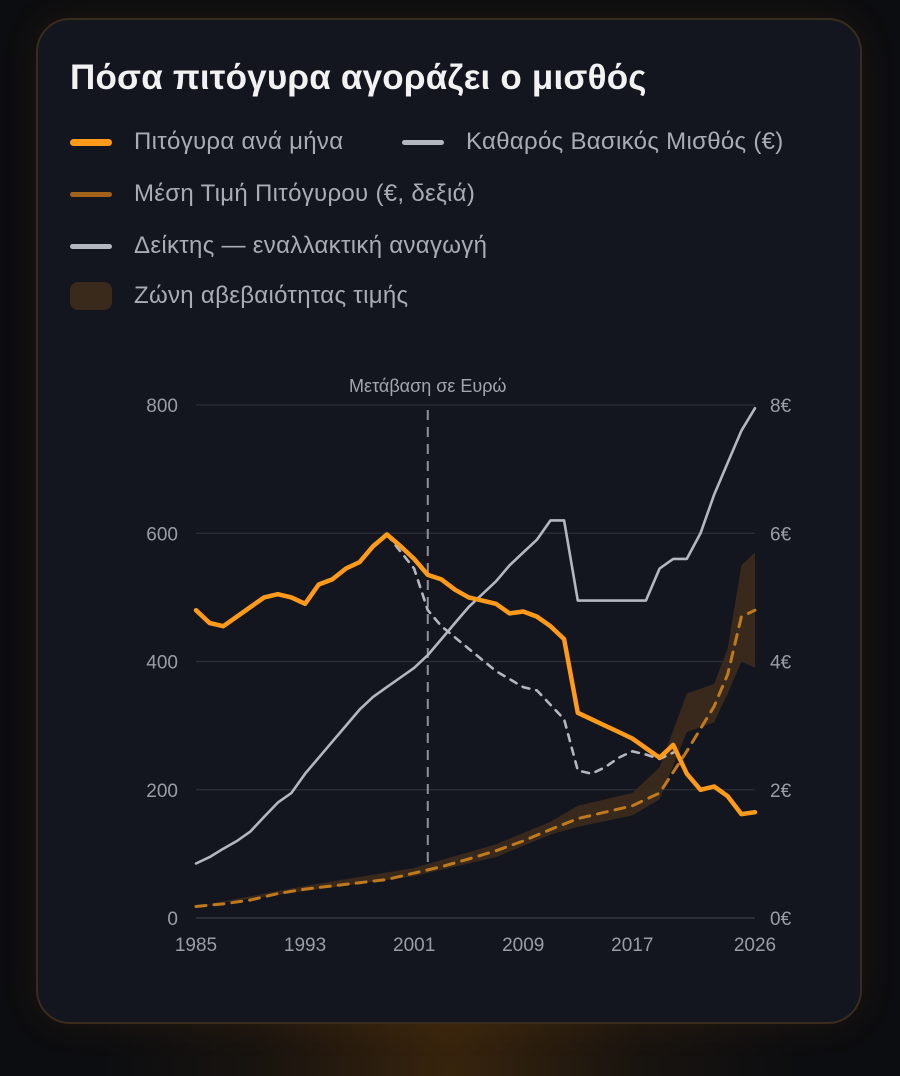 The height and width of the screenshot is (1076, 900). Describe the element at coordinates (172, 919) in the screenshot. I see `y-left-tick-label: 0` at that location.